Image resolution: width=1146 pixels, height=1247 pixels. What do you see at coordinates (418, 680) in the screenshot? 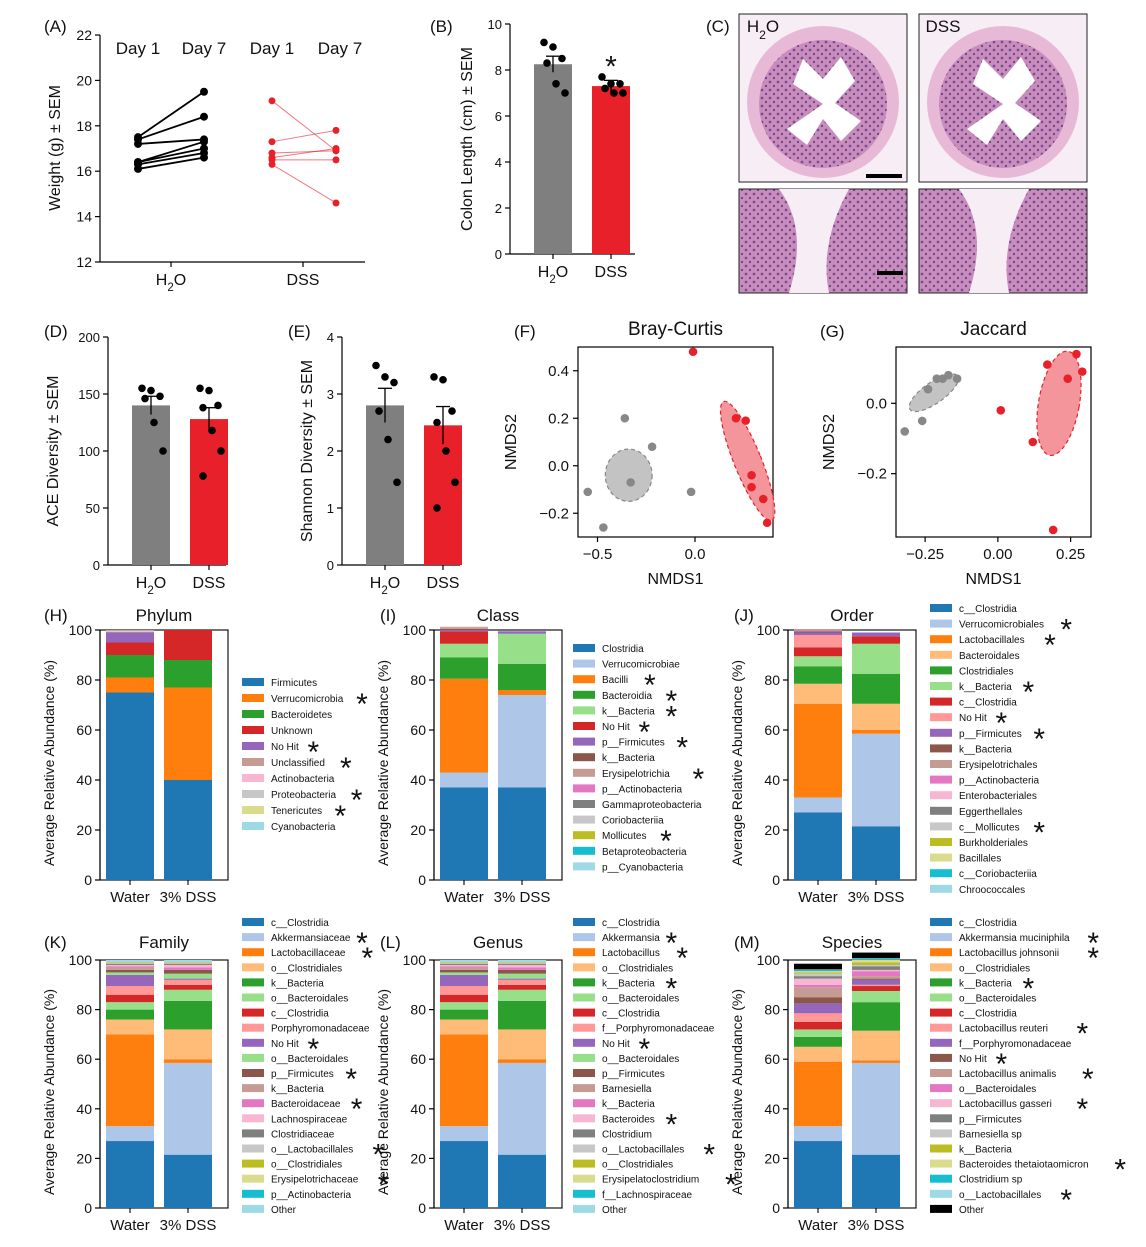
I see `y-axis-tick-label: 80` at bounding box center [418, 680].